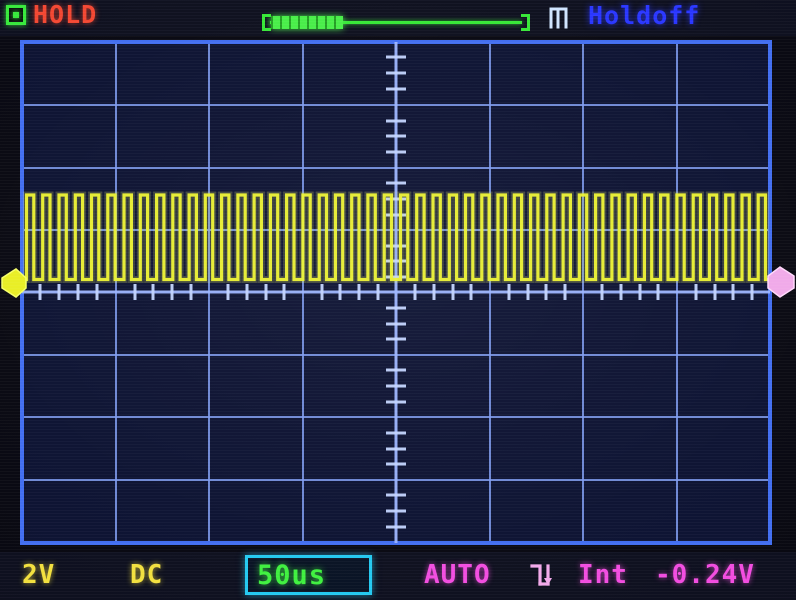  I want to click on coupling-label: DC, so click(147, 575).